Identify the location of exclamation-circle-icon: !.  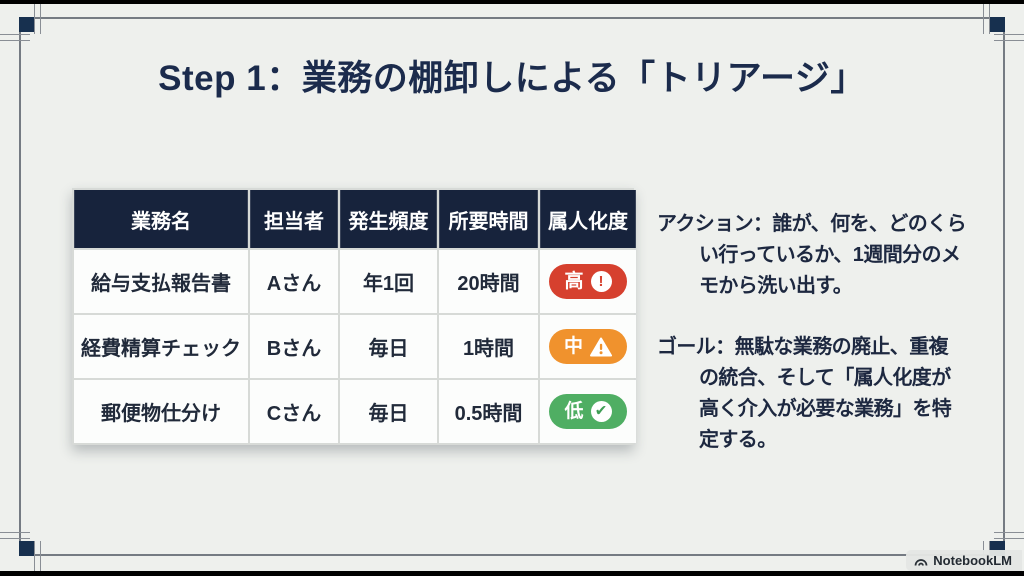
(601, 281).